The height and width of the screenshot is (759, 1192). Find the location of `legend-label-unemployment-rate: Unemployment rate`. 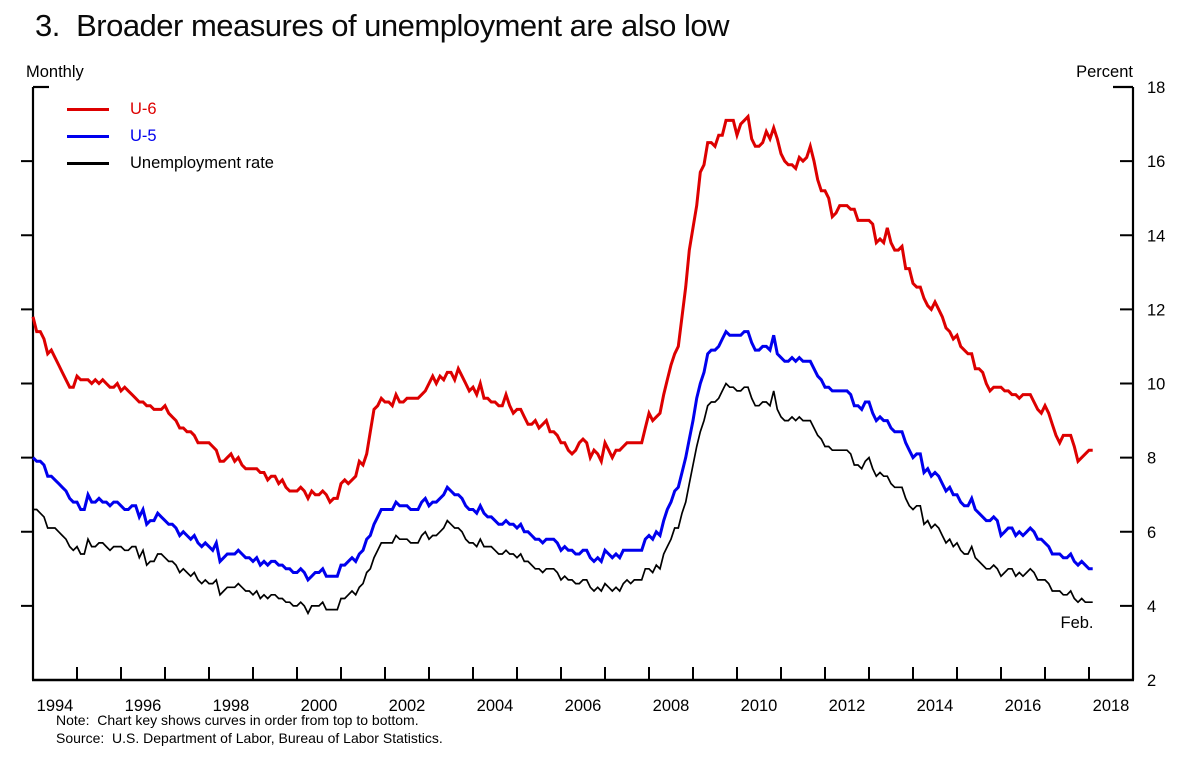

legend-label-unemployment-rate: Unemployment rate is located at coordinates (202, 163).